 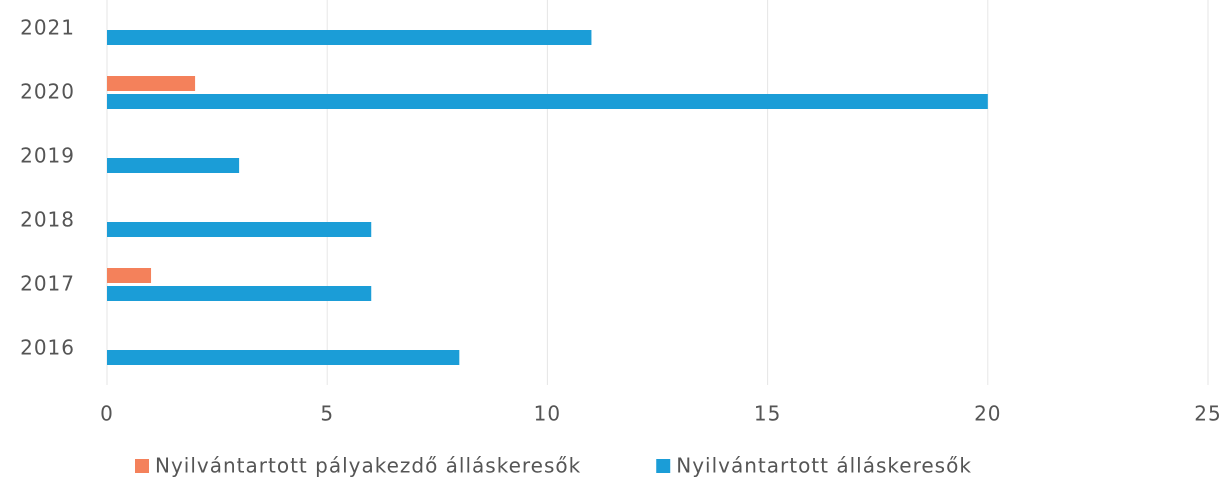 I want to click on x-tick-label: 0, so click(x=107, y=414).